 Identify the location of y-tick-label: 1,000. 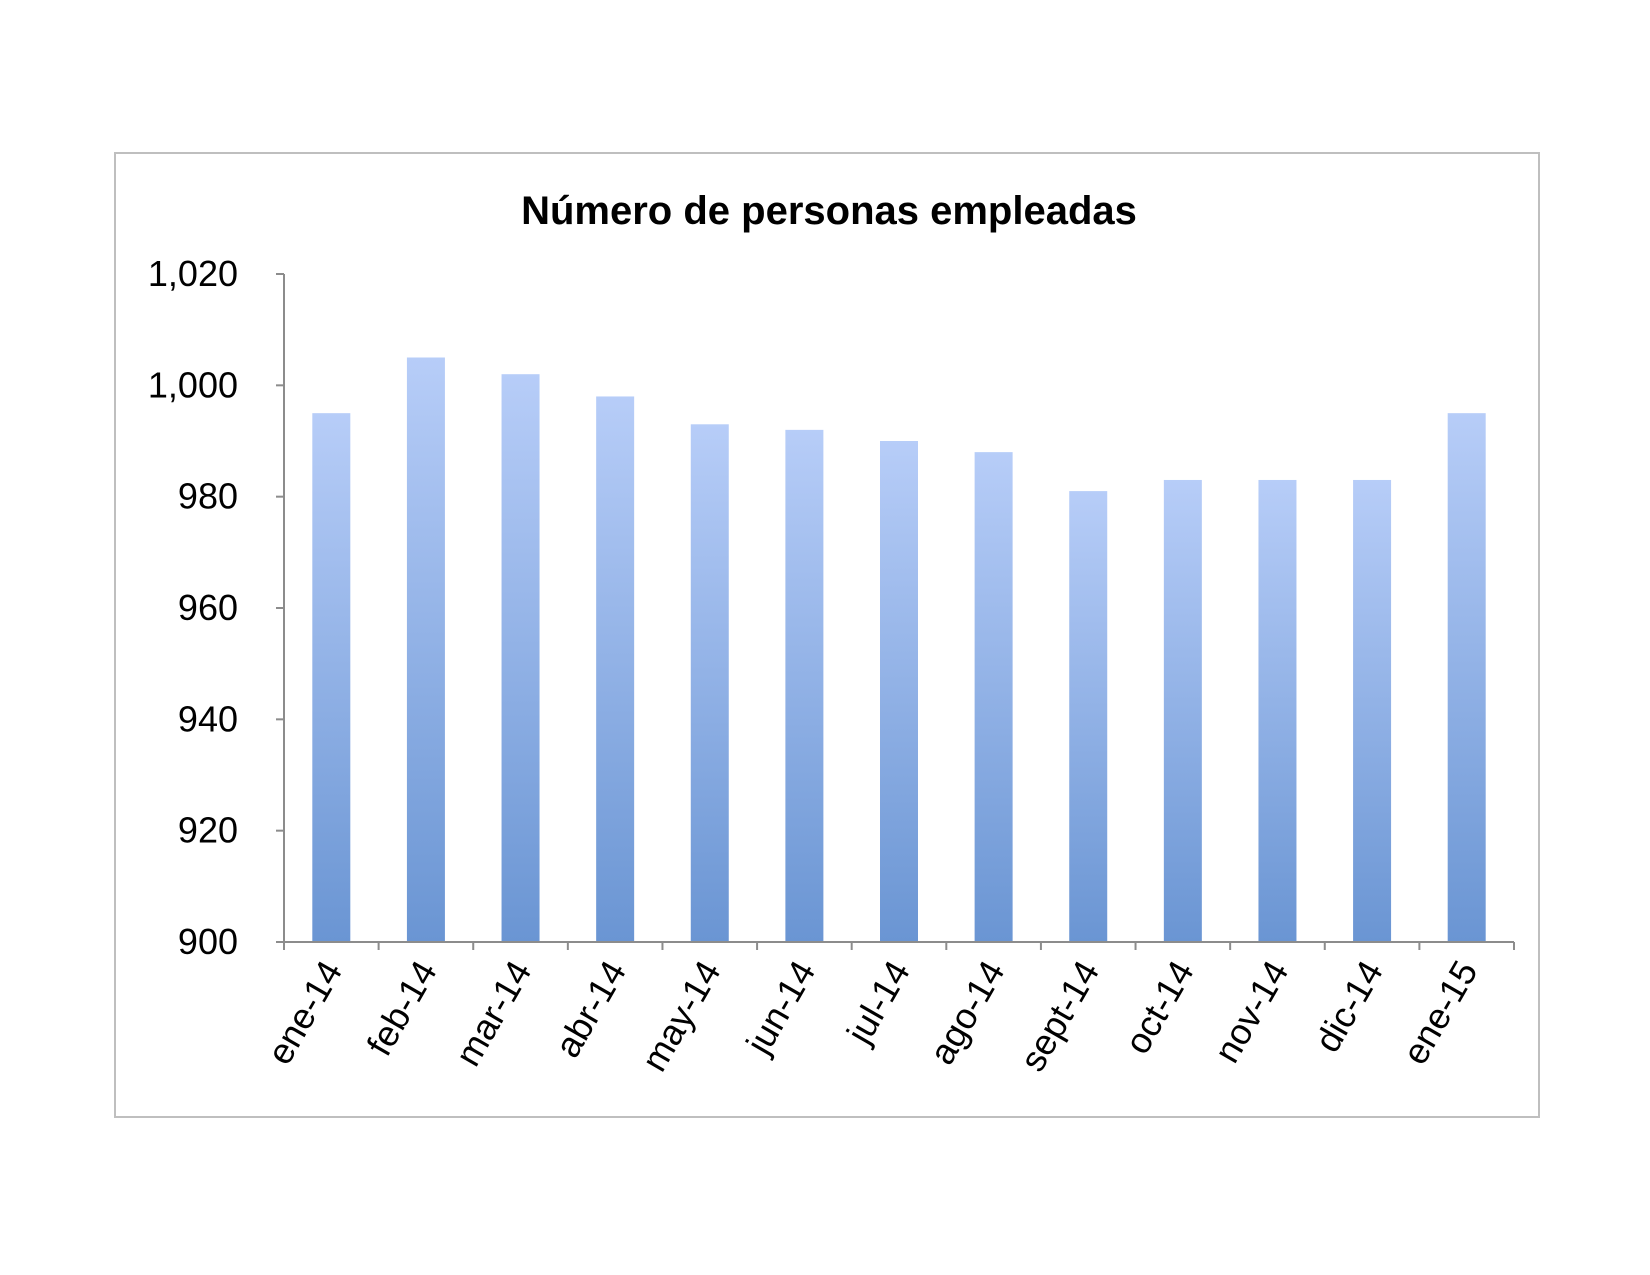
(193, 384).